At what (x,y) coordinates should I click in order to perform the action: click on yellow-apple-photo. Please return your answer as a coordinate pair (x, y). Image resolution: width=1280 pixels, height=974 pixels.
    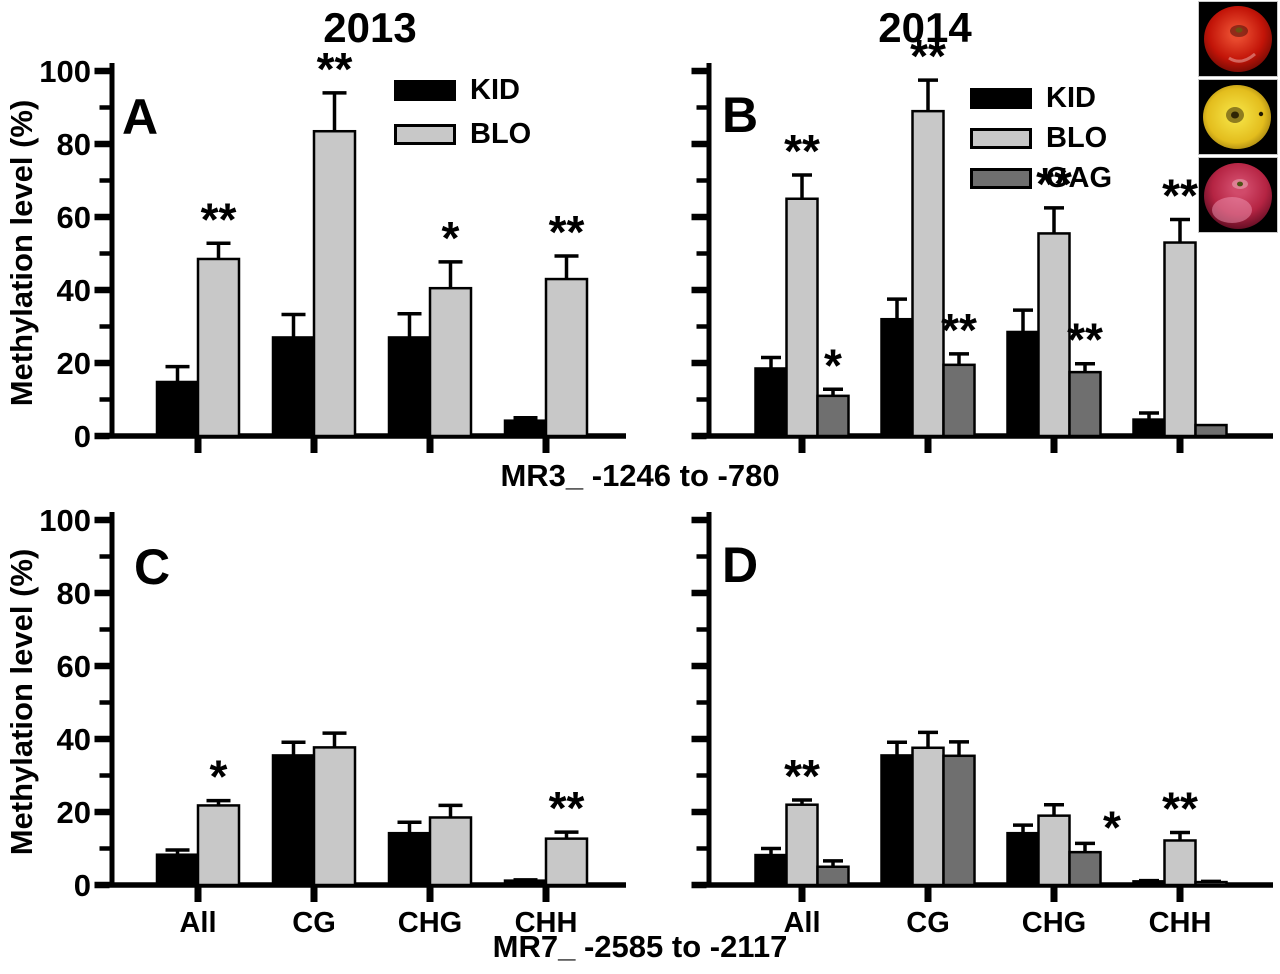
    Looking at the image, I should click on (1238, 117).